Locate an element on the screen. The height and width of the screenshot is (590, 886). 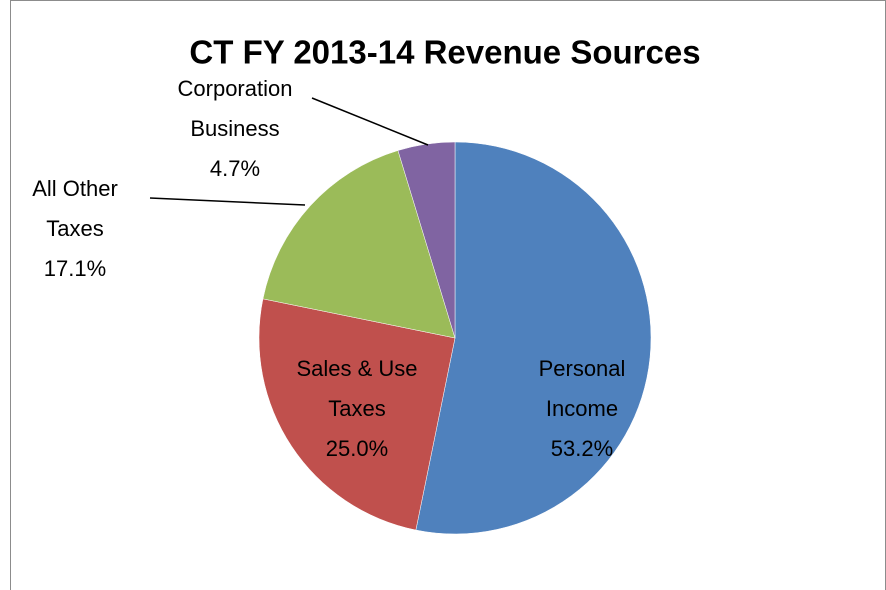
slice-value-label: 53.2% is located at coordinates (582, 448).